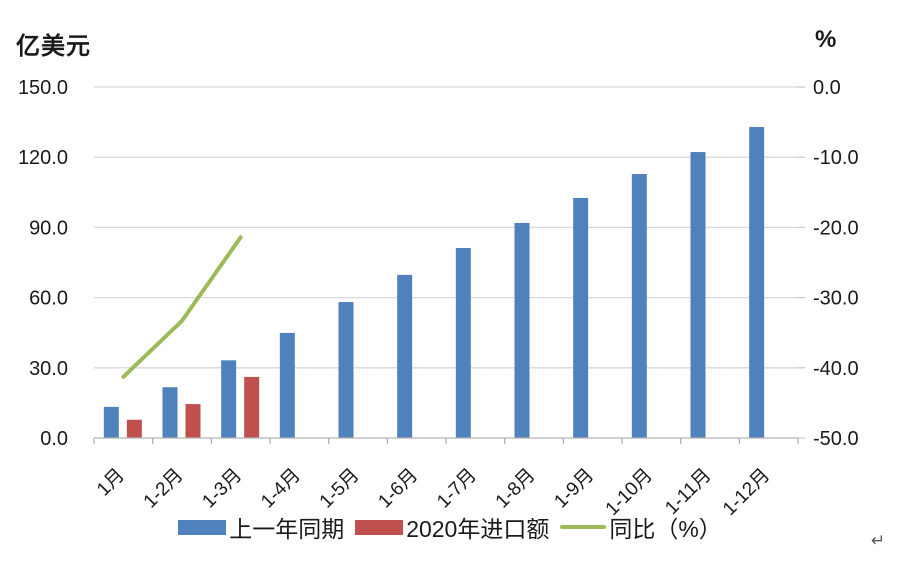  What do you see at coordinates (398, 489) in the screenshot?
I see `x-axis-category-label: 1-6月` at bounding box center [398, 489].